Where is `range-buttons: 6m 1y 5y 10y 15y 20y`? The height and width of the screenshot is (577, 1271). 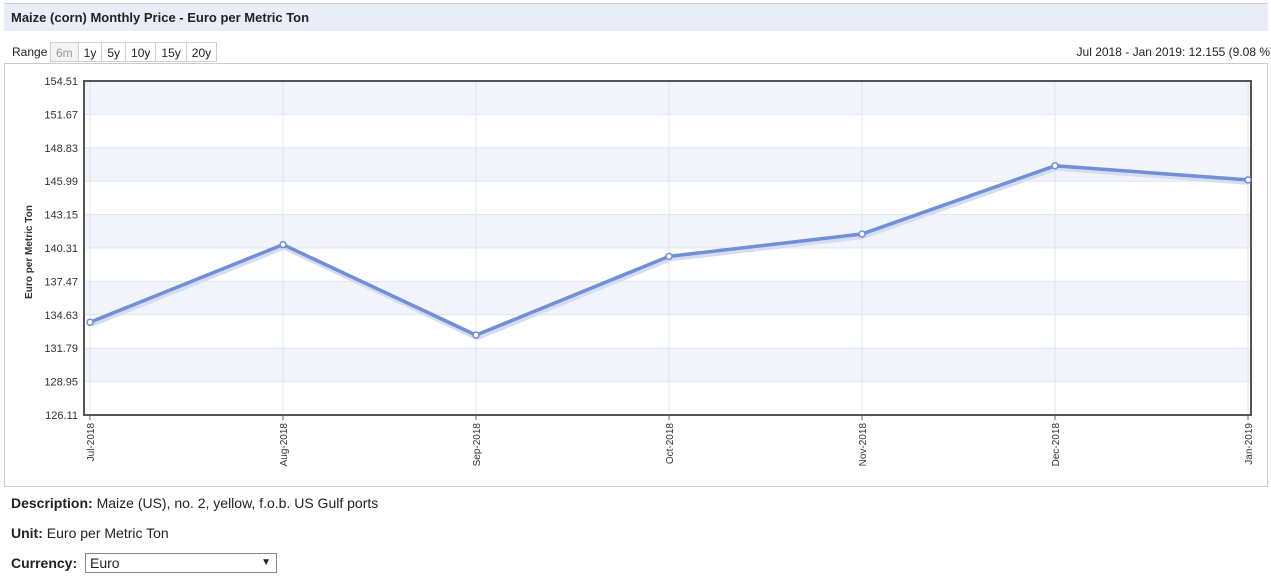 range-buttons: 6m 1y 5y 10y 15y 20y is located at coordinates (134, 52).